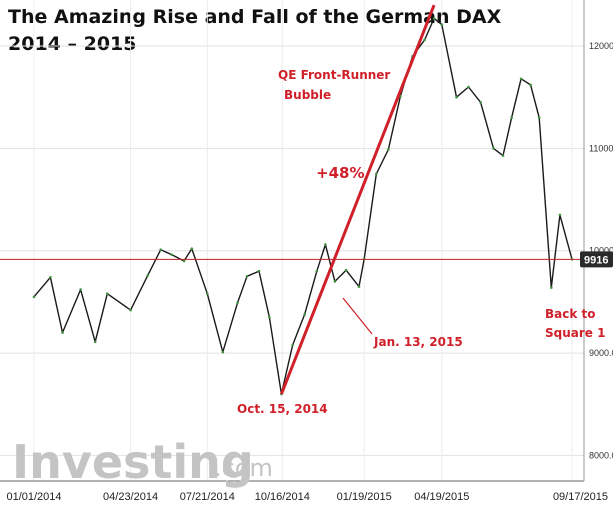 The width and height of the screenshot is (613, 512). Describe the element at coordinates (282, 409) in the screenshot. I see `annotation-oct: Oct. 15, 2014` at that location.